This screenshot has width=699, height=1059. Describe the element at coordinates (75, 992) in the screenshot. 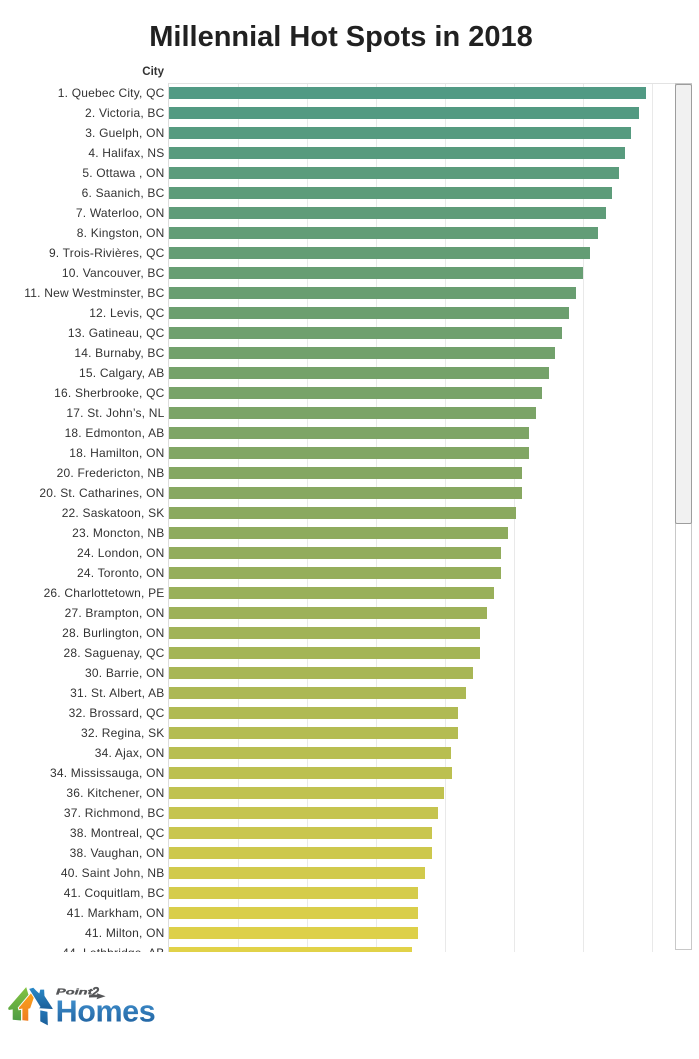

I see `svg-text: Point` at that location.